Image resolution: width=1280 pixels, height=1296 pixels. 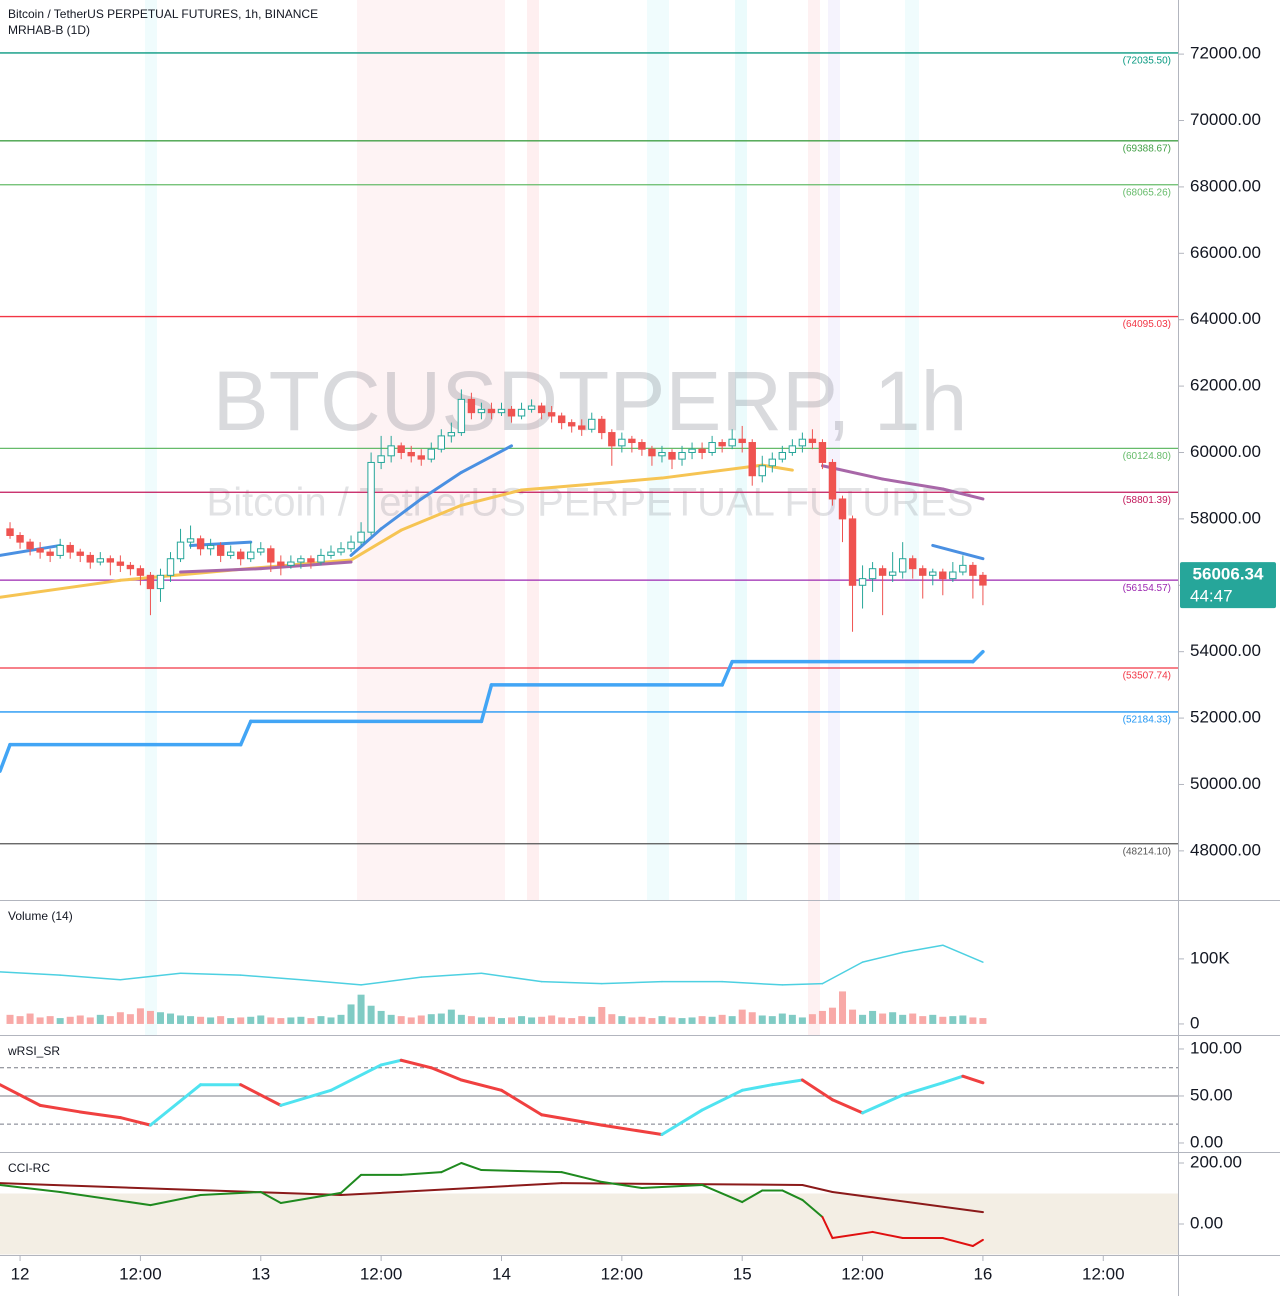 I want to click on y-tick-label: 62000.00, so click(x=1225, y=385).